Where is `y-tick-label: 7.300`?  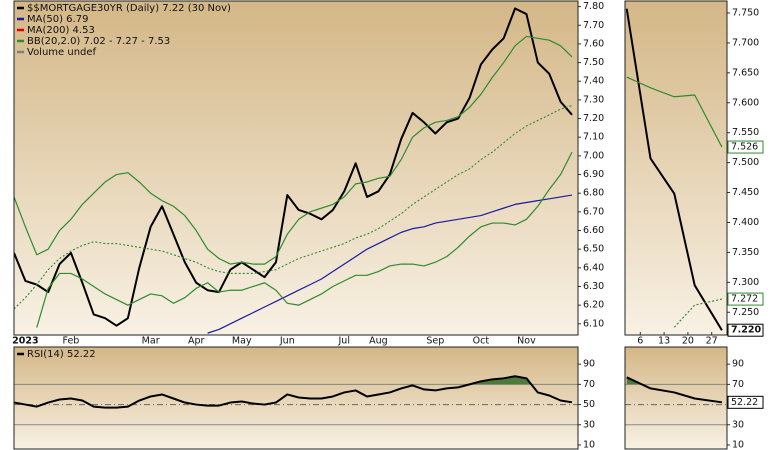
y-tick-label: 7.300 is located at coordinates (745, 282).